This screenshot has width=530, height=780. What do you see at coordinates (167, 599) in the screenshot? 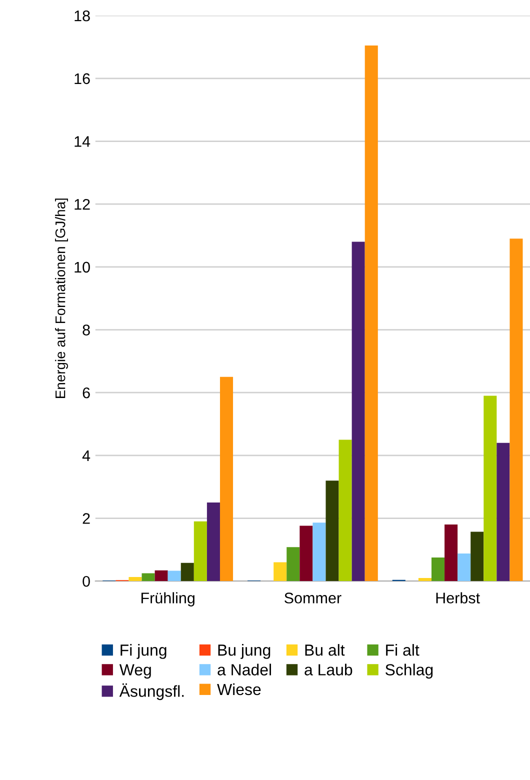
I see `x-tick-label: Frühling` at bounding box center [167, 599].